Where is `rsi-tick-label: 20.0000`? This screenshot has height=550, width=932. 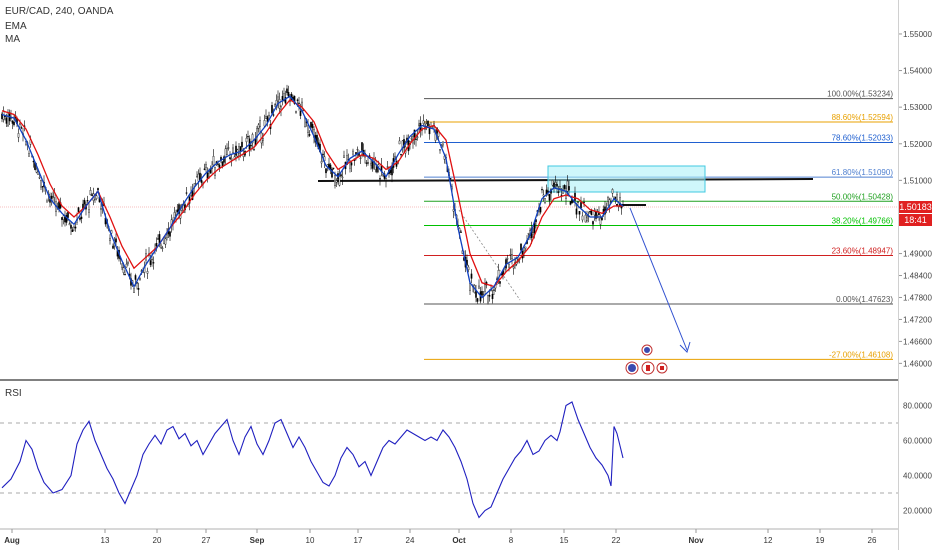
rsi-tick-label: 20.0000 is located at coordinates (917, 511).